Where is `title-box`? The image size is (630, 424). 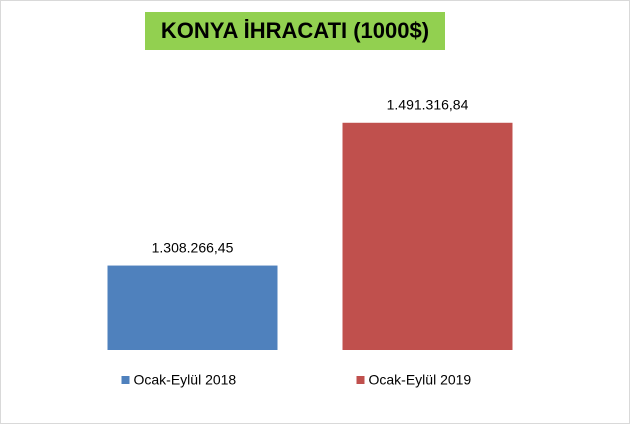
title-box is located at coordinates (295, 31).